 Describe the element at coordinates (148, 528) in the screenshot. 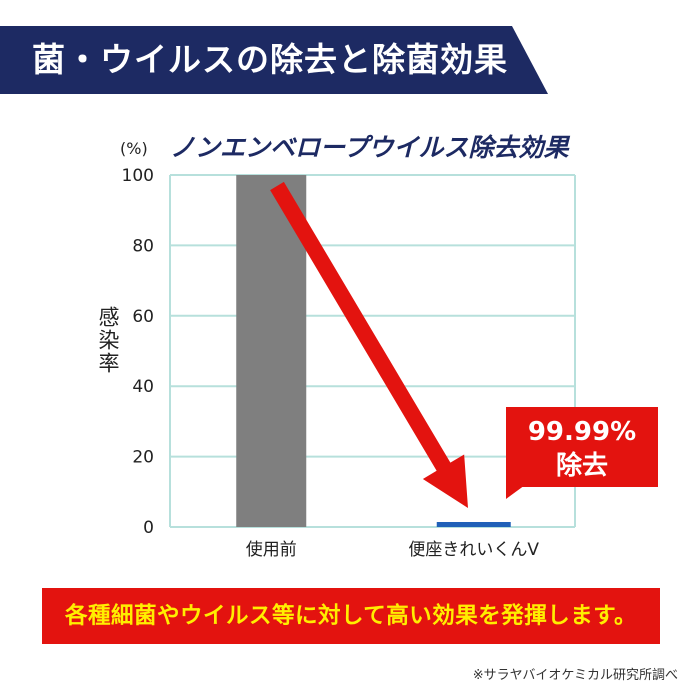

I see `y-tick-label: 0` at that location.